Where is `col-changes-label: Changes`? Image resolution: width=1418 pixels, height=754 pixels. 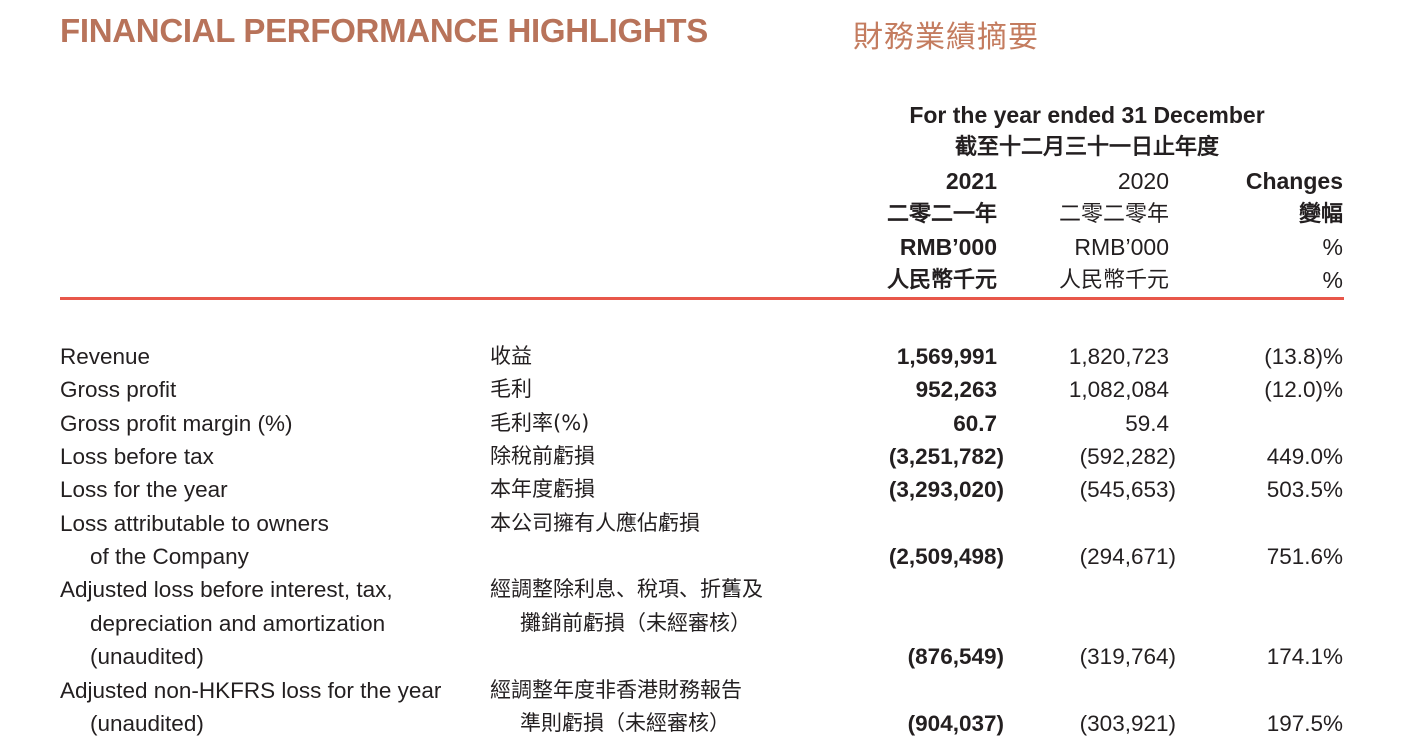
col-changes-label: Changes is located at coordinates (1294, 181).